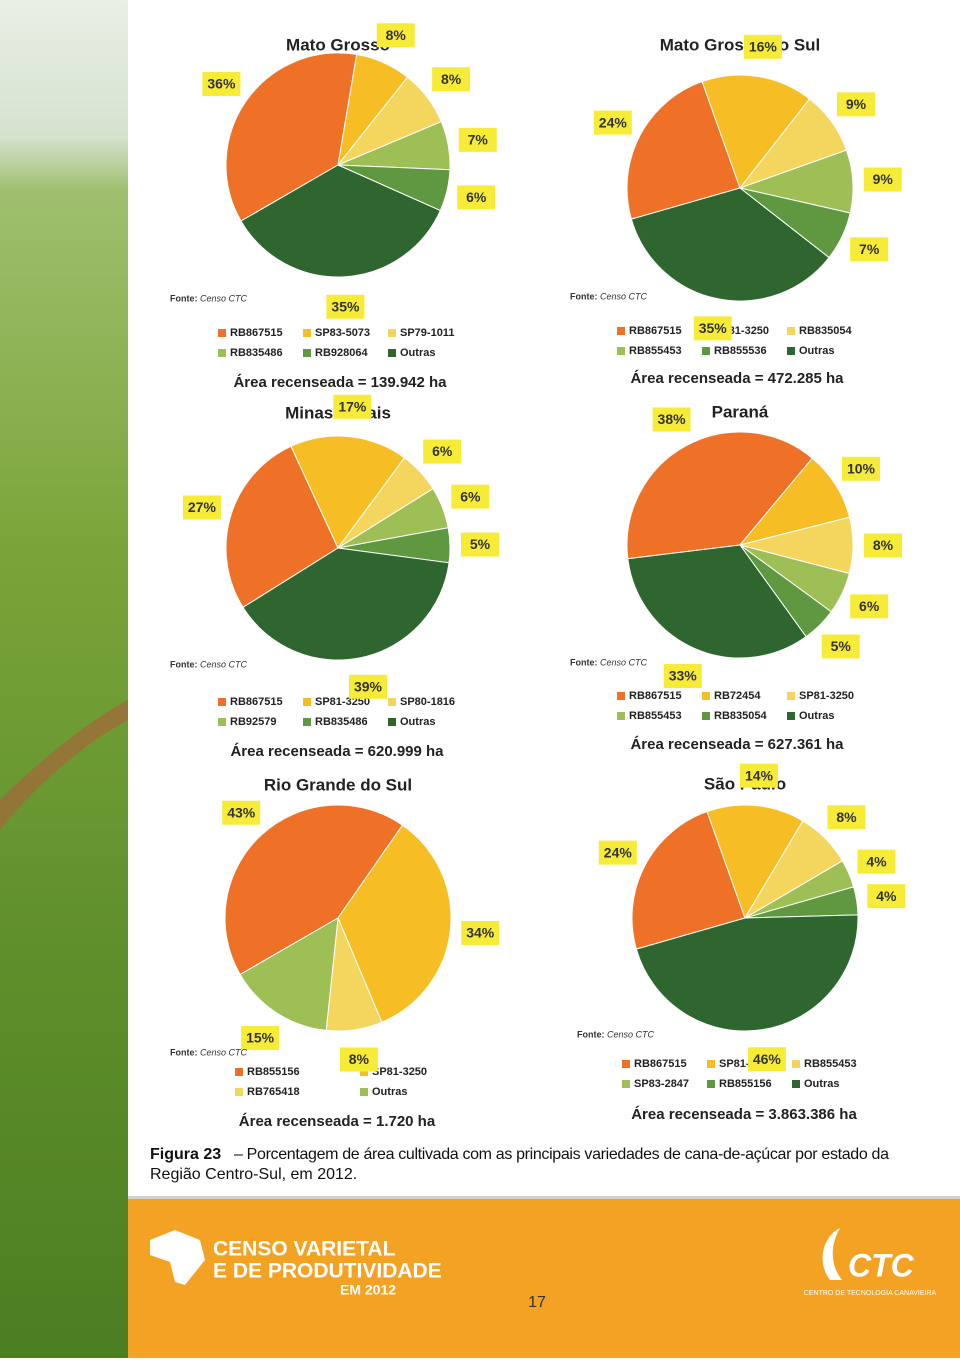 This screenshot has height=1363, width=960. I want to click on brand-year: EM 2012, so click(368, 1290).